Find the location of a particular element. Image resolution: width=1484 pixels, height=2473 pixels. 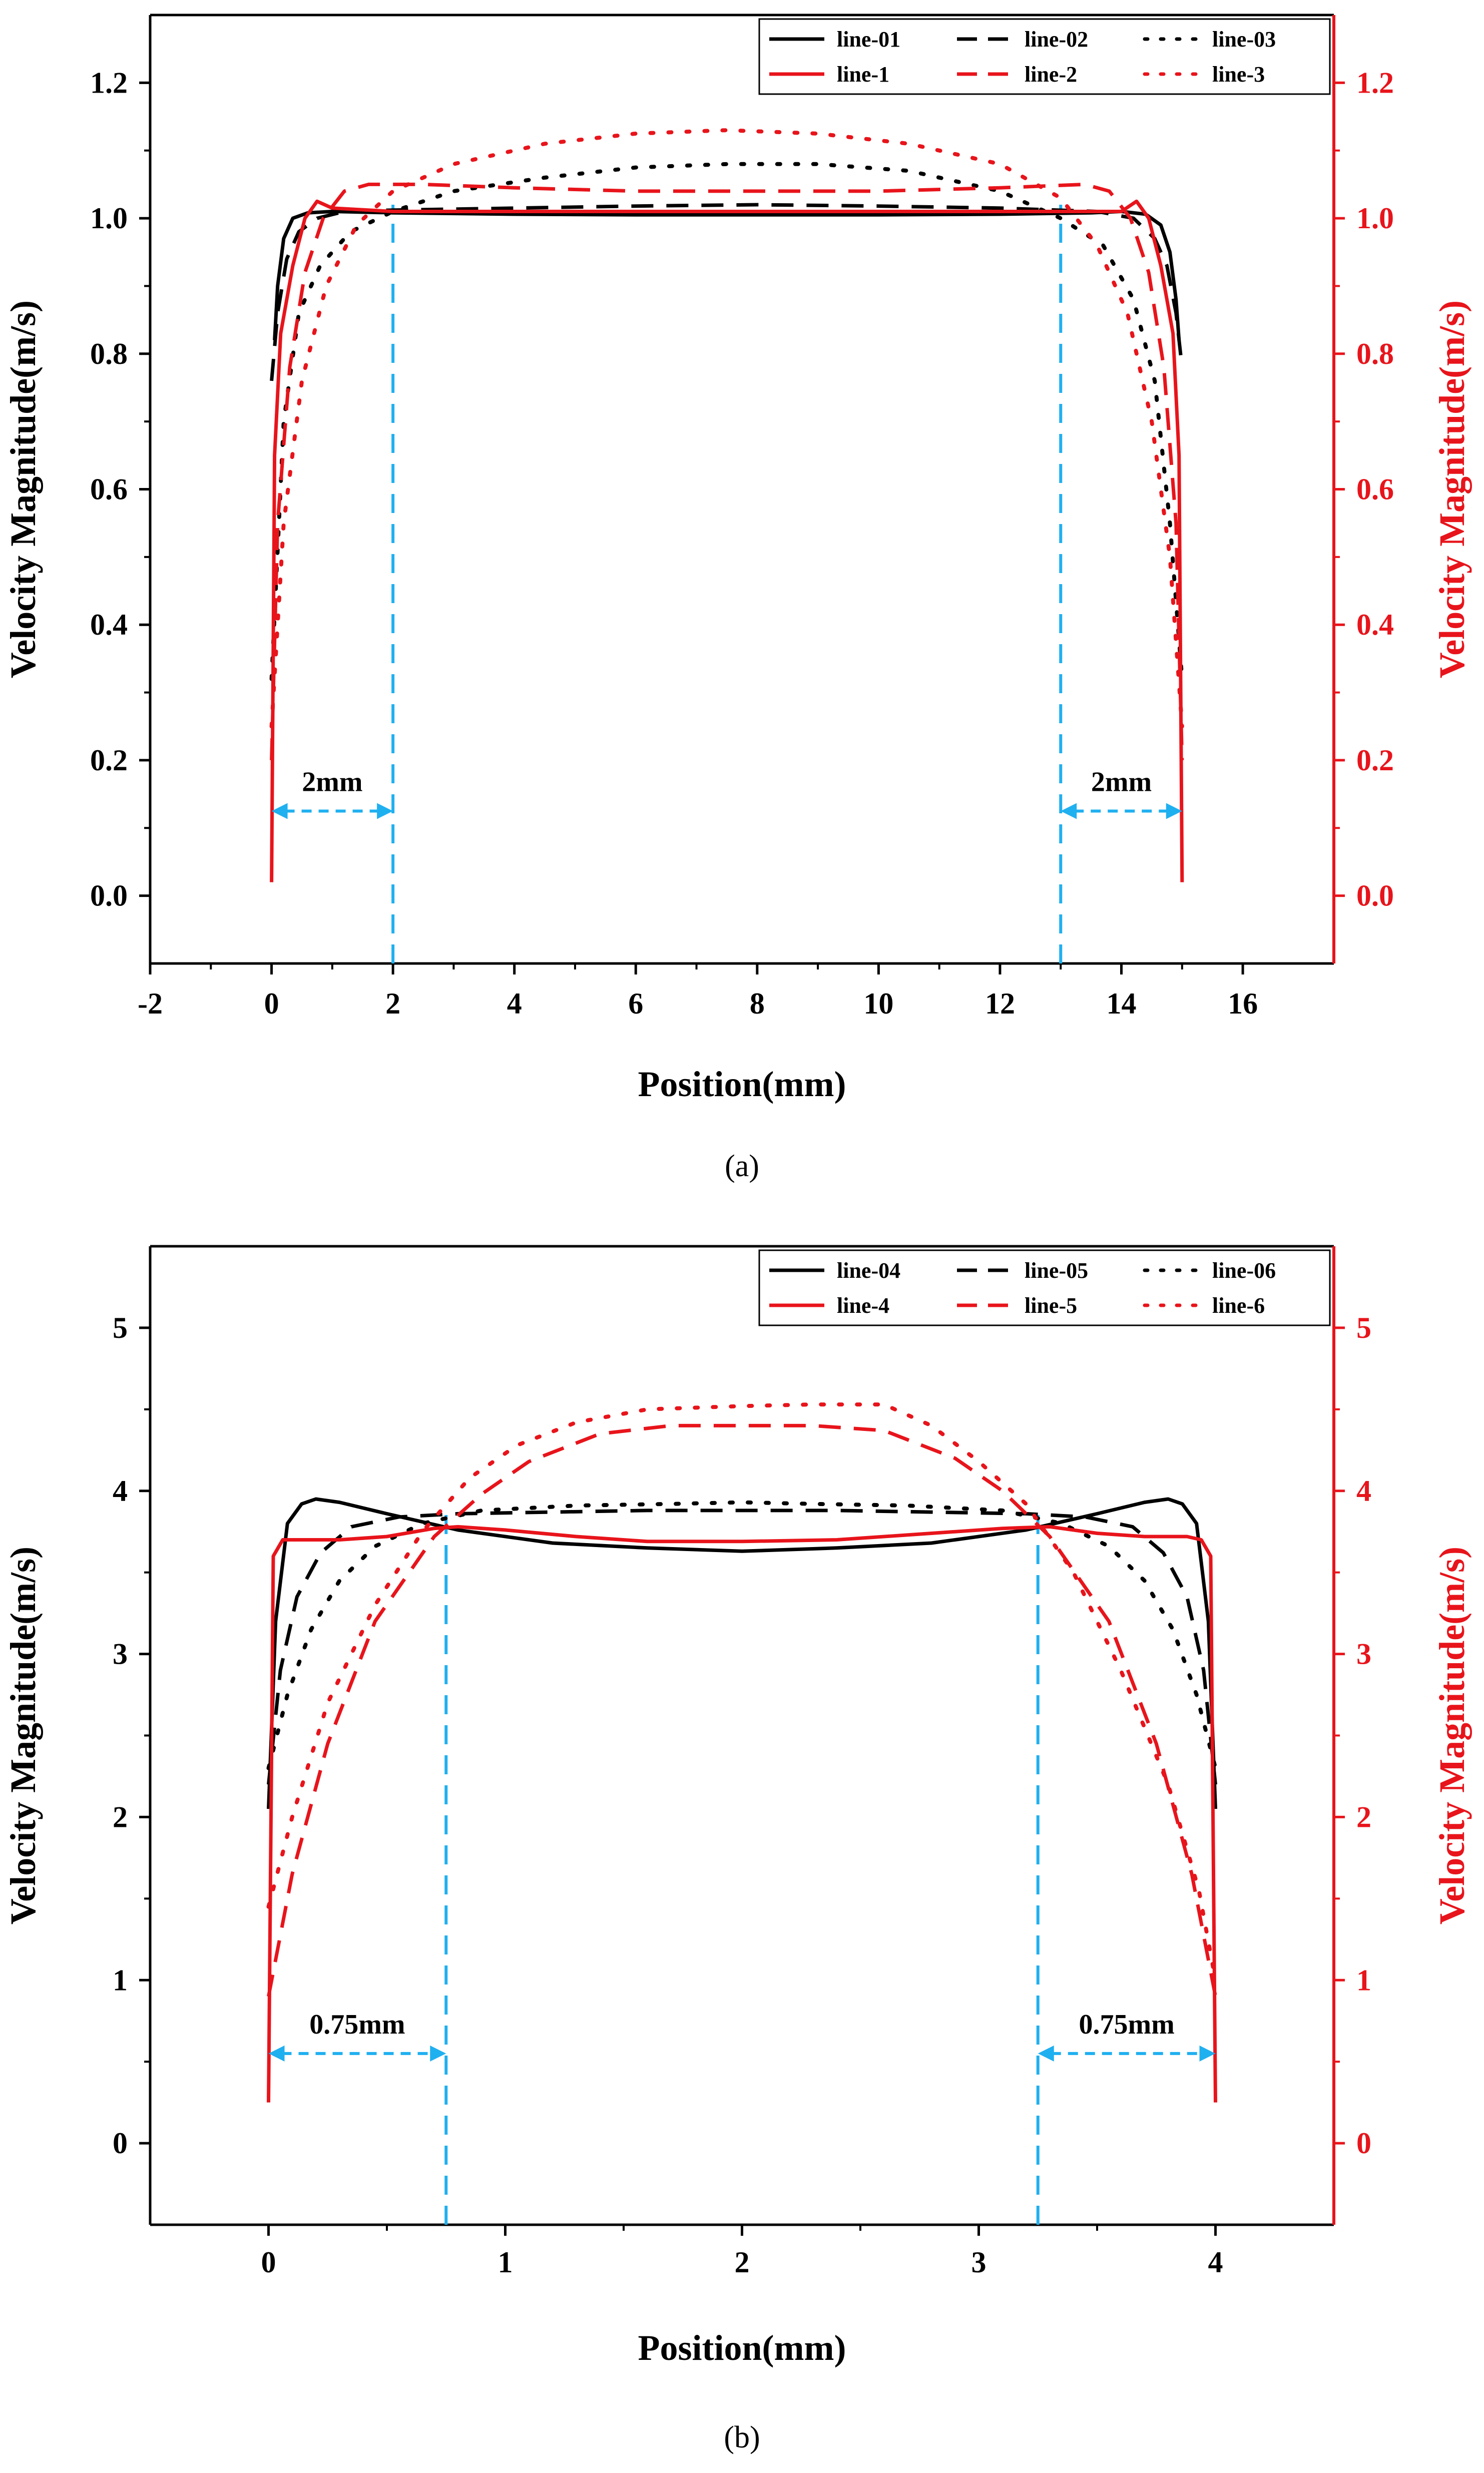

y-tick-label-left: 0.0 is located at coordinates (109, 895).